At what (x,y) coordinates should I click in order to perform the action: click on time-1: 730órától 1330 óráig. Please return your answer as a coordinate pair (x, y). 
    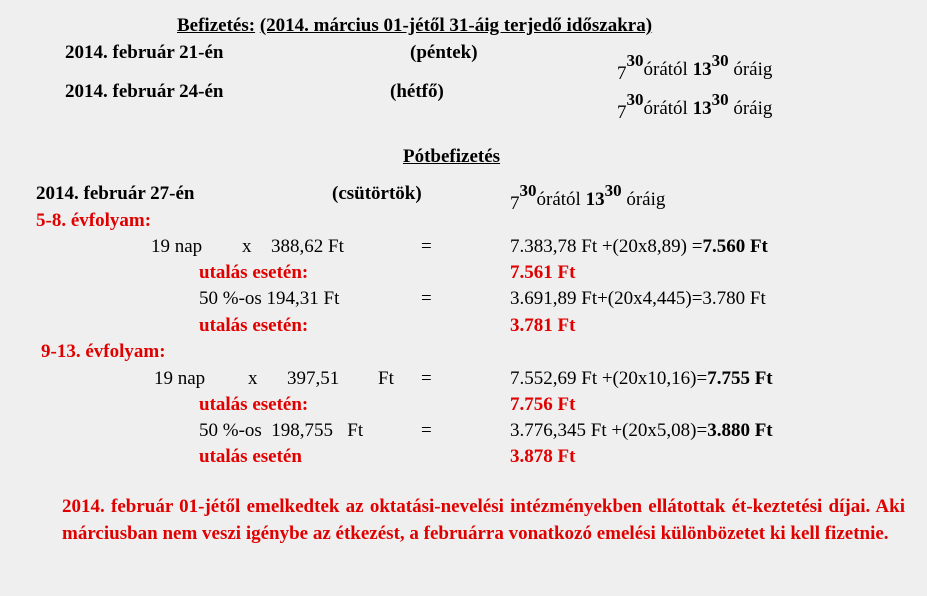
    Looking at the image, I should click on (695, 67).